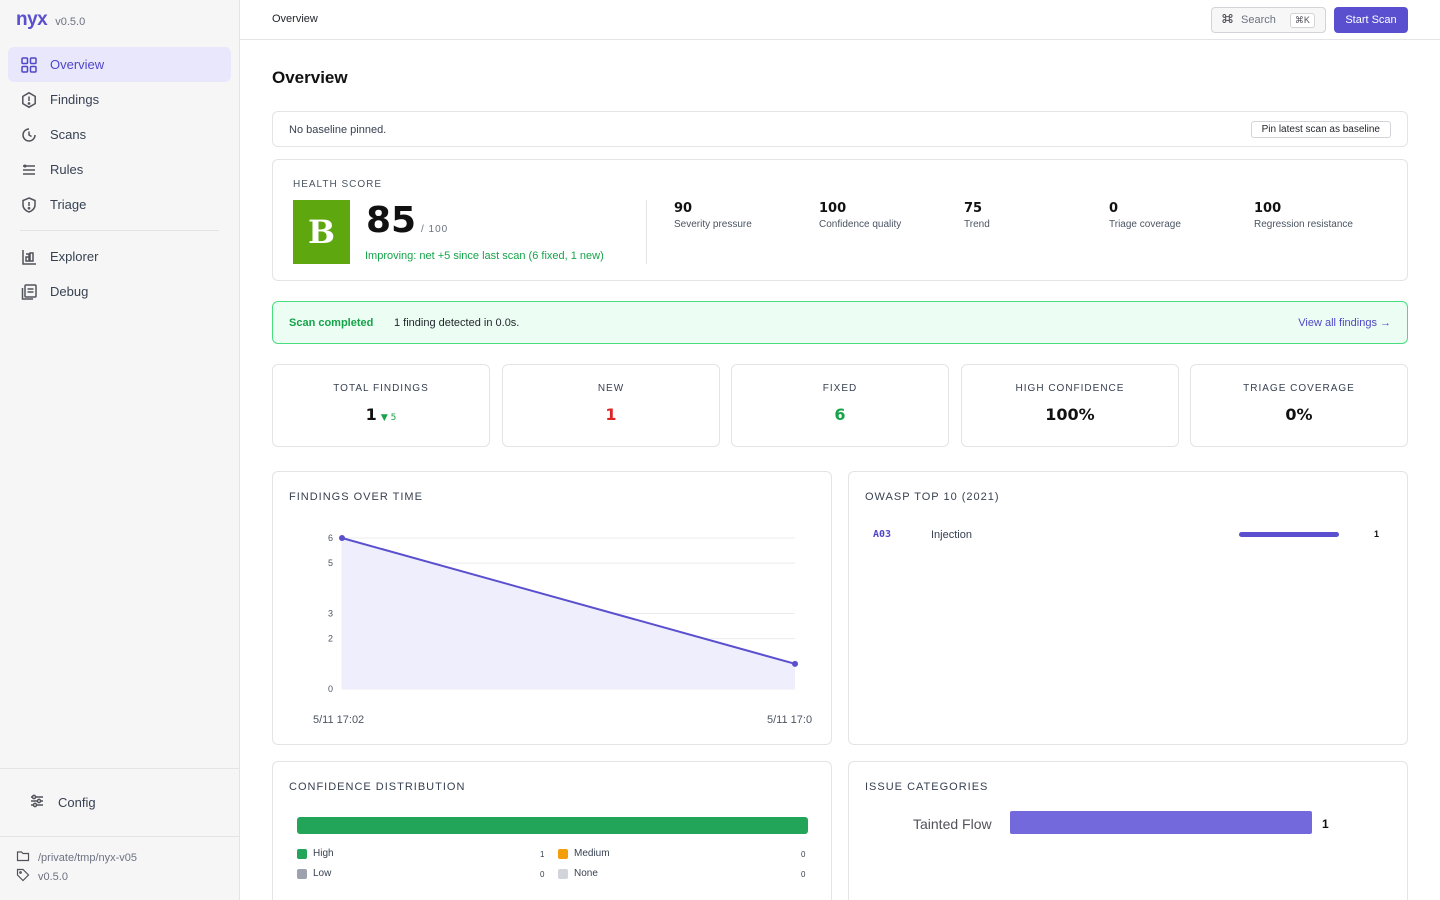 The width and height of the screenshot is (1440, 900). I want to click on owasp-code: A03, so click(882, 534).